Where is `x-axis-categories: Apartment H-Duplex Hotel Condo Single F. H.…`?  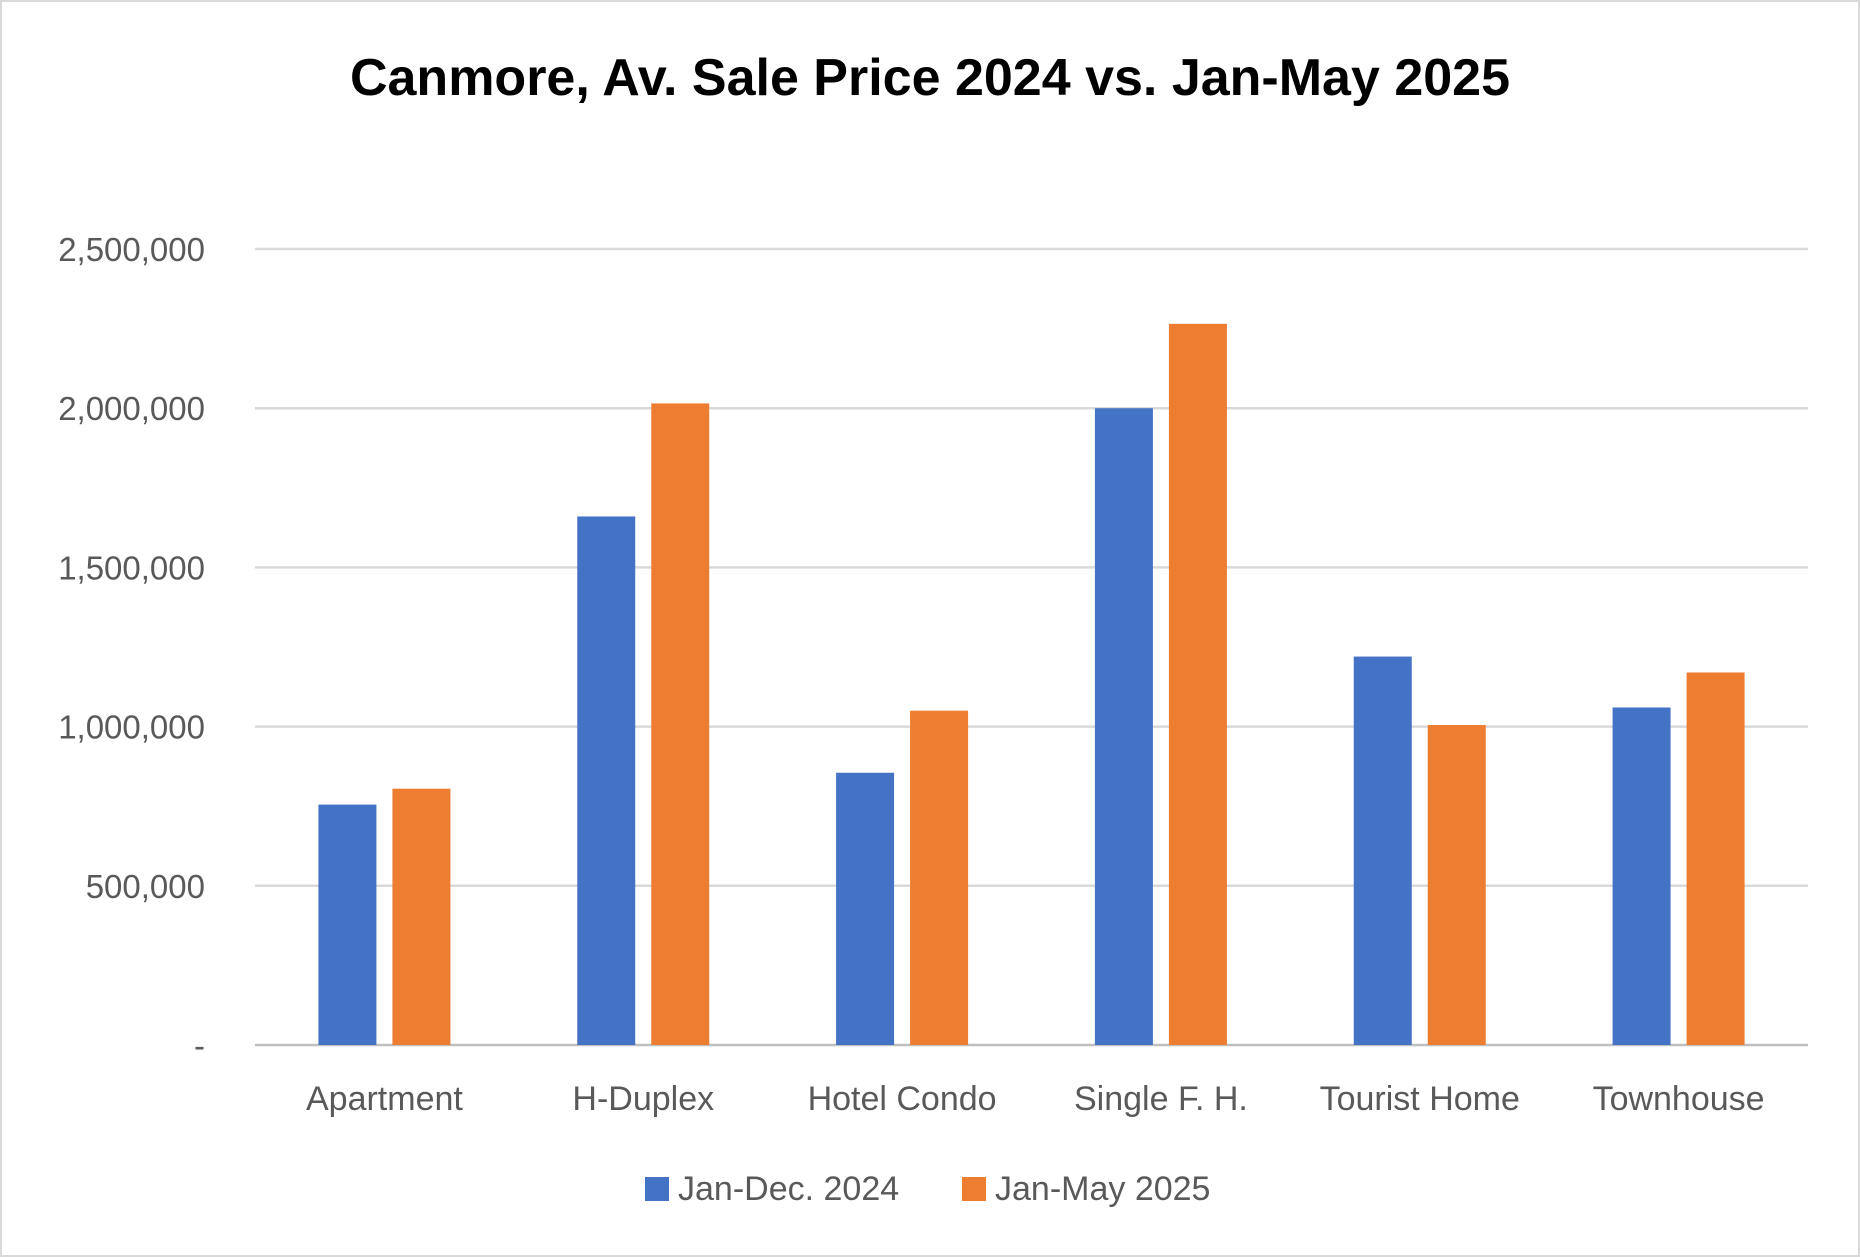 x-axis-categories: Apartment H-Duplex Hotel Condo Single F. H.… is located at coordinates (1035, 1099).